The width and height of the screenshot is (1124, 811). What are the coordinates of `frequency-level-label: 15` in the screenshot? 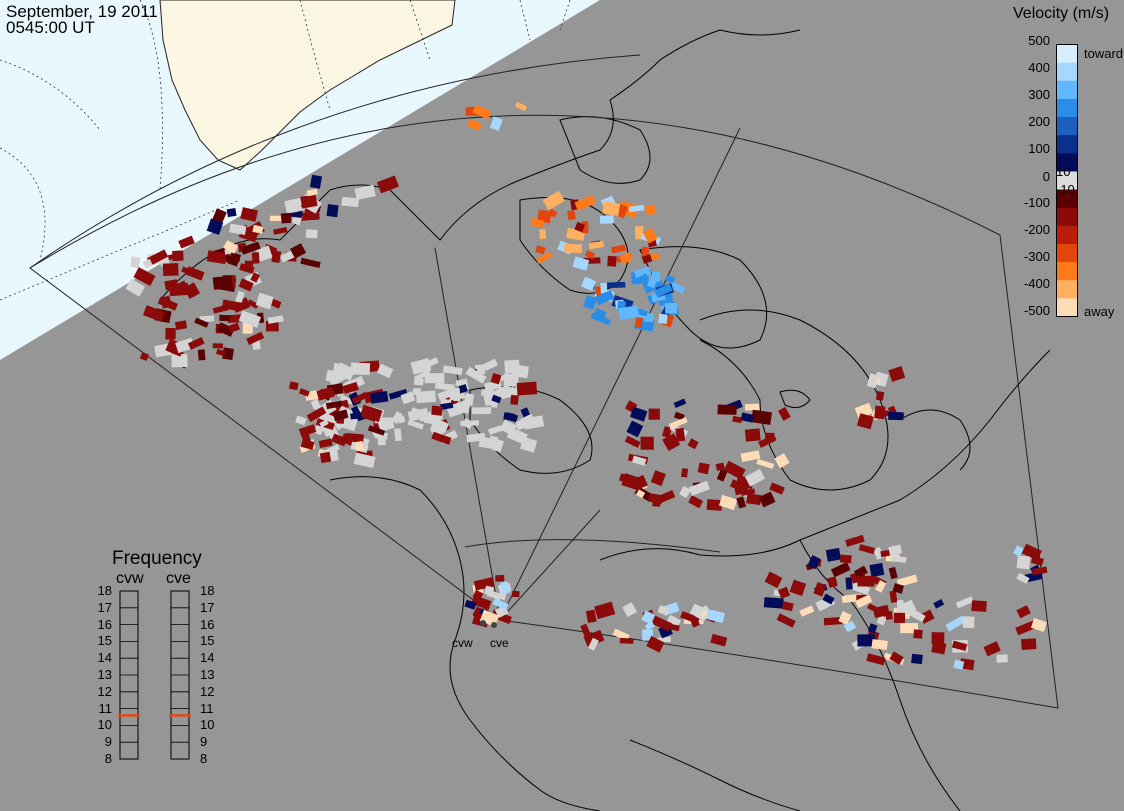 It's located at (207, 641).